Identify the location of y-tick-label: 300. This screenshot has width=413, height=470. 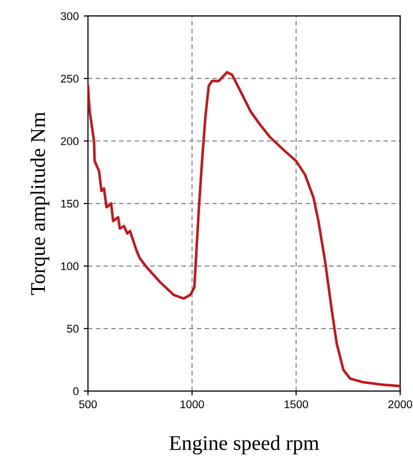
(69, 16).